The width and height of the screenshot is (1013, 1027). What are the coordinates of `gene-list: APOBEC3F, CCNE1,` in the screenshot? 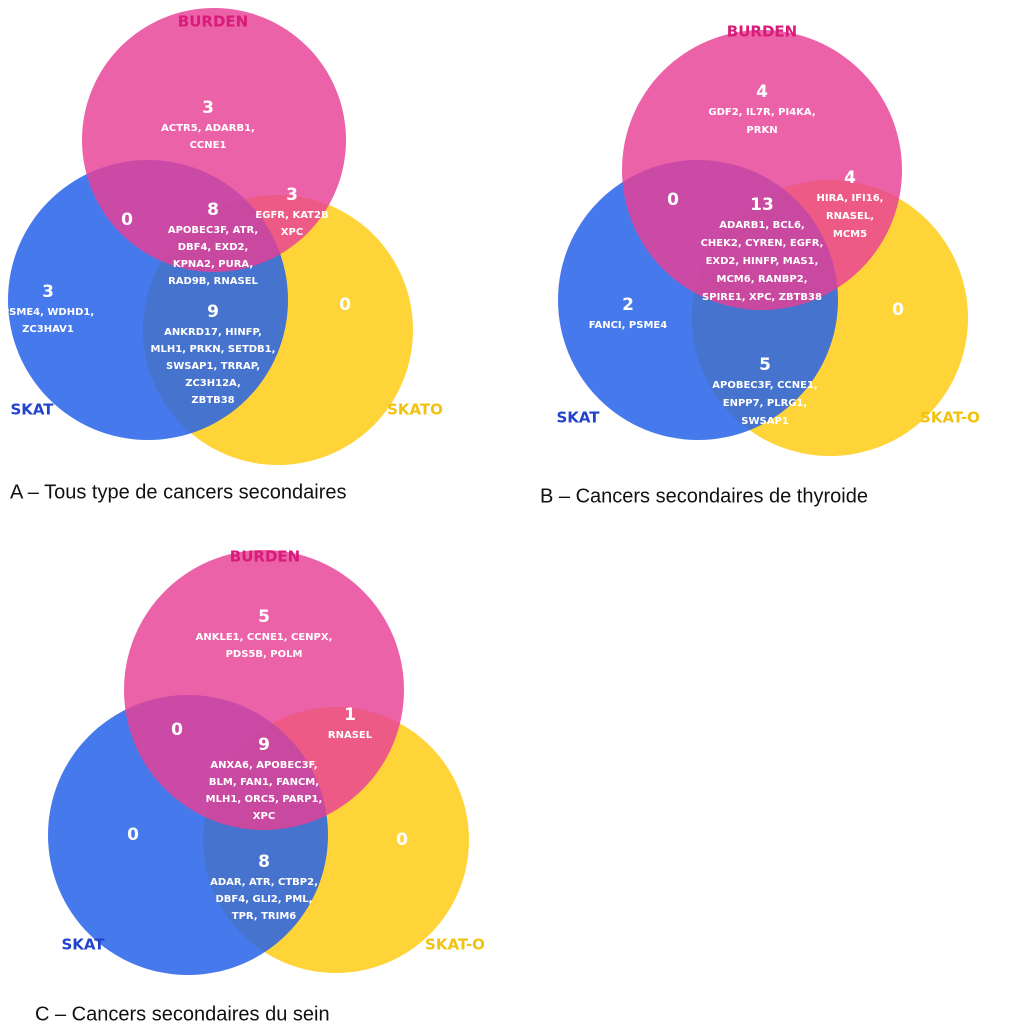 It's located at (764, 385).